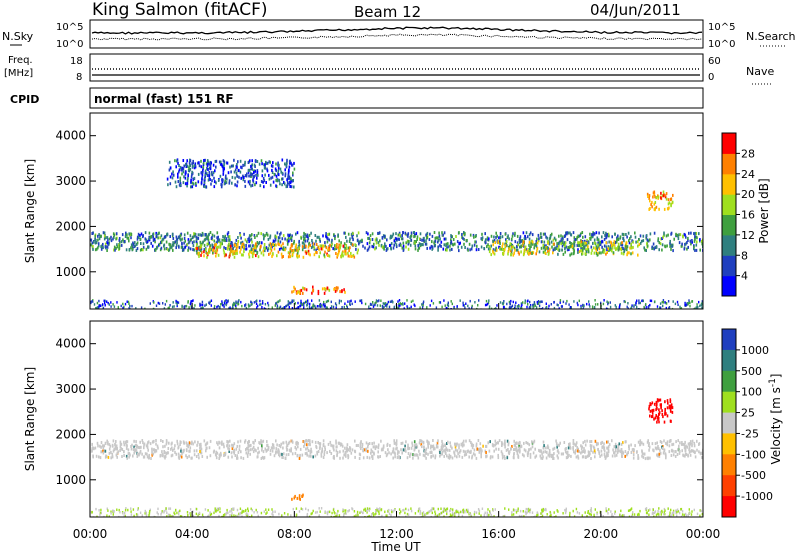 This screenshot has height=554, width=800. Describe the element at coordinates (744, 276) in the screenshot. I see `colorbar-tick-label: 4` at that location.